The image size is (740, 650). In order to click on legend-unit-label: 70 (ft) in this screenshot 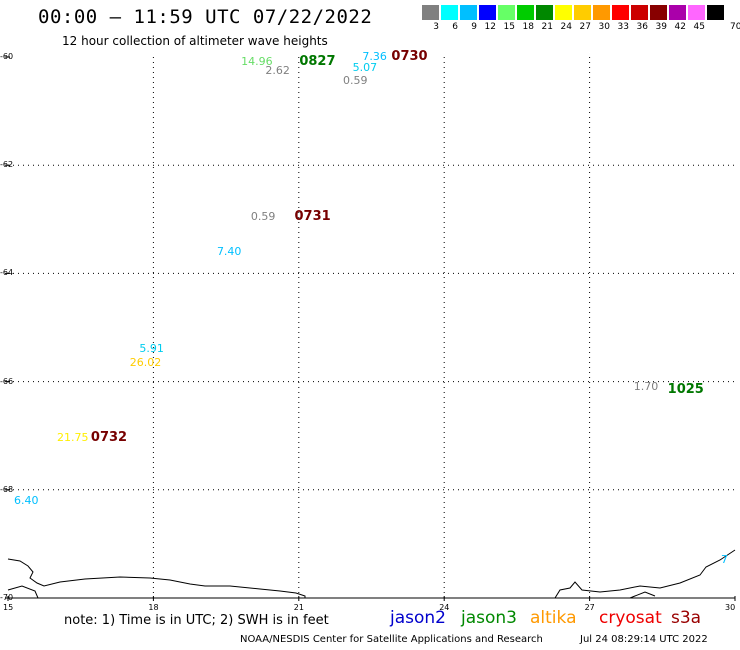, I will do `click(735, 27)`.